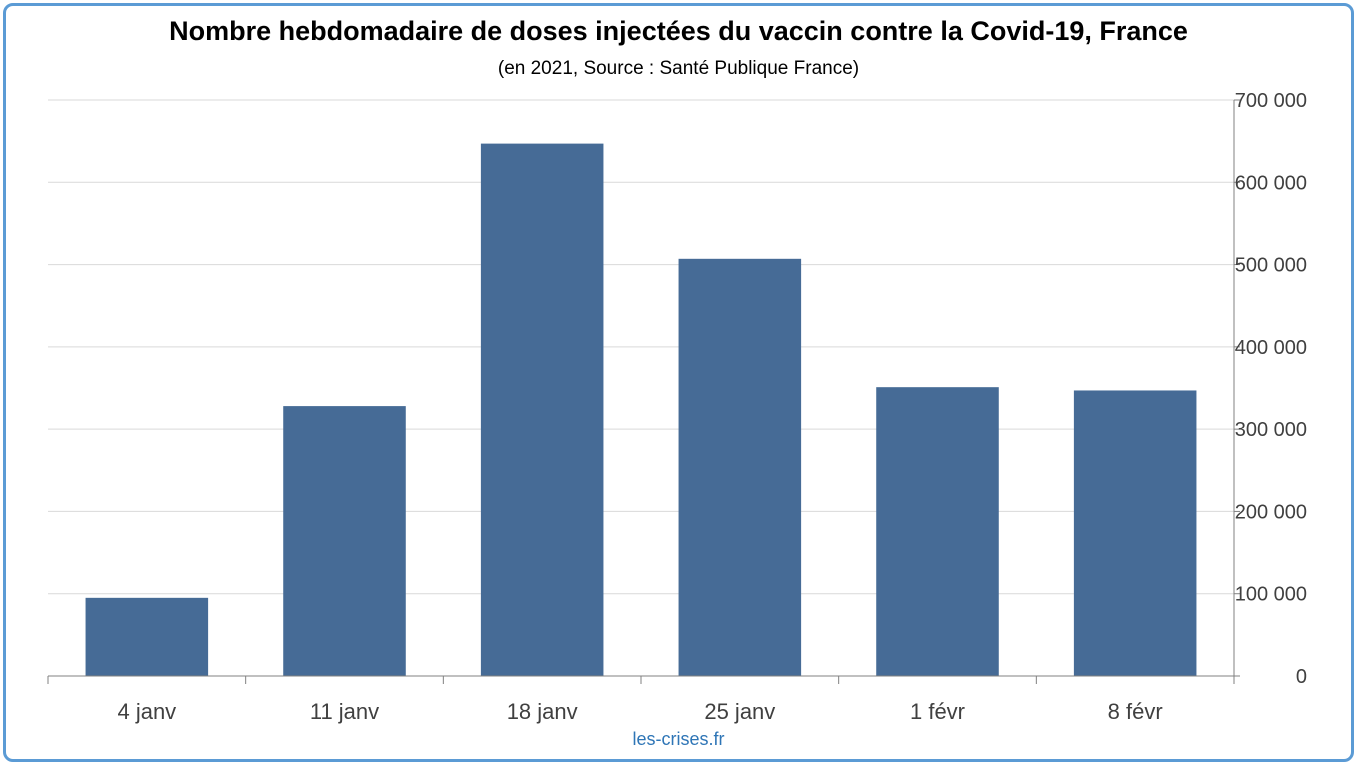 The height and width of the screenshot is (765, 1357). I want to click on y-tick-label: 300 000, so click(1271, 430).